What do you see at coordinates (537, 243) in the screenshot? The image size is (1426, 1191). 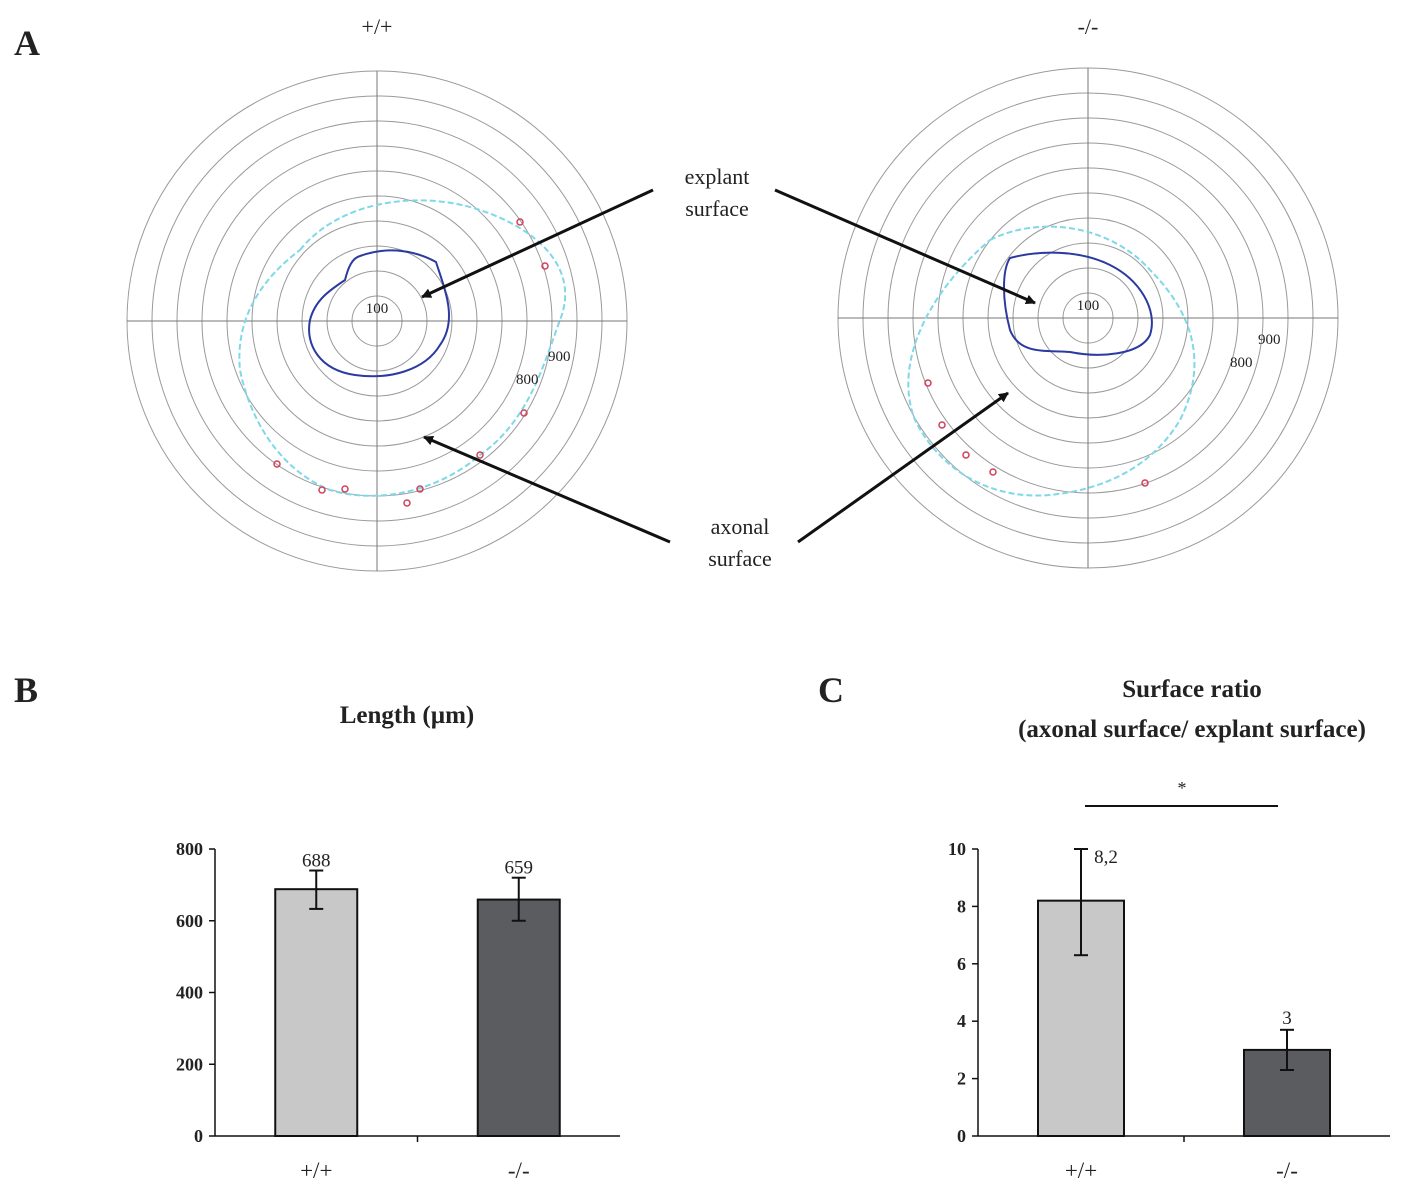 I see `arrow-explant-left` at bounding box center [537, 243].